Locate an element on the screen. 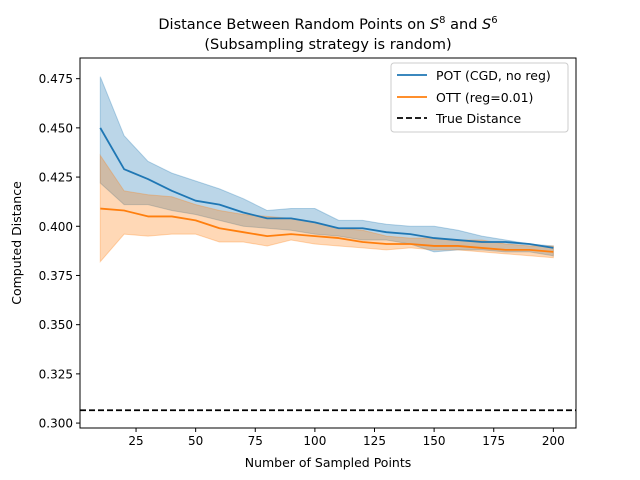  legend-label-ott: OTT (reg=0.01) is located at coordinates (484, 97).